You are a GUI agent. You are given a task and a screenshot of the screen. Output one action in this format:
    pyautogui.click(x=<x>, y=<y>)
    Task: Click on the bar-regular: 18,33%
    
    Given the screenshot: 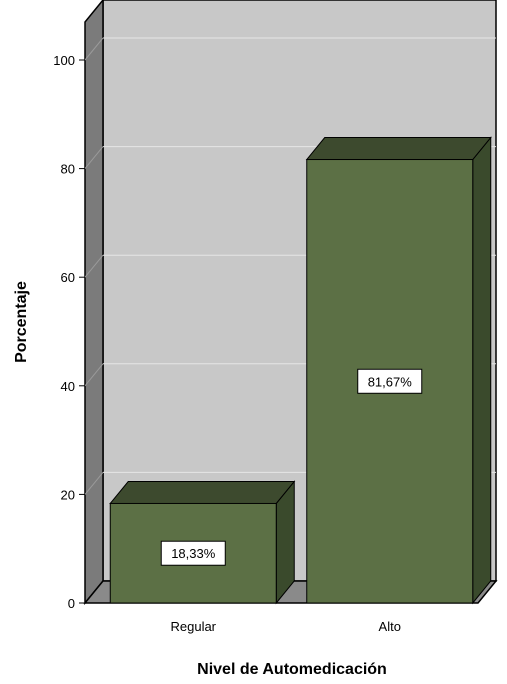 What is the action you would take?
    pyautogui.click(x=202, y=542)
    